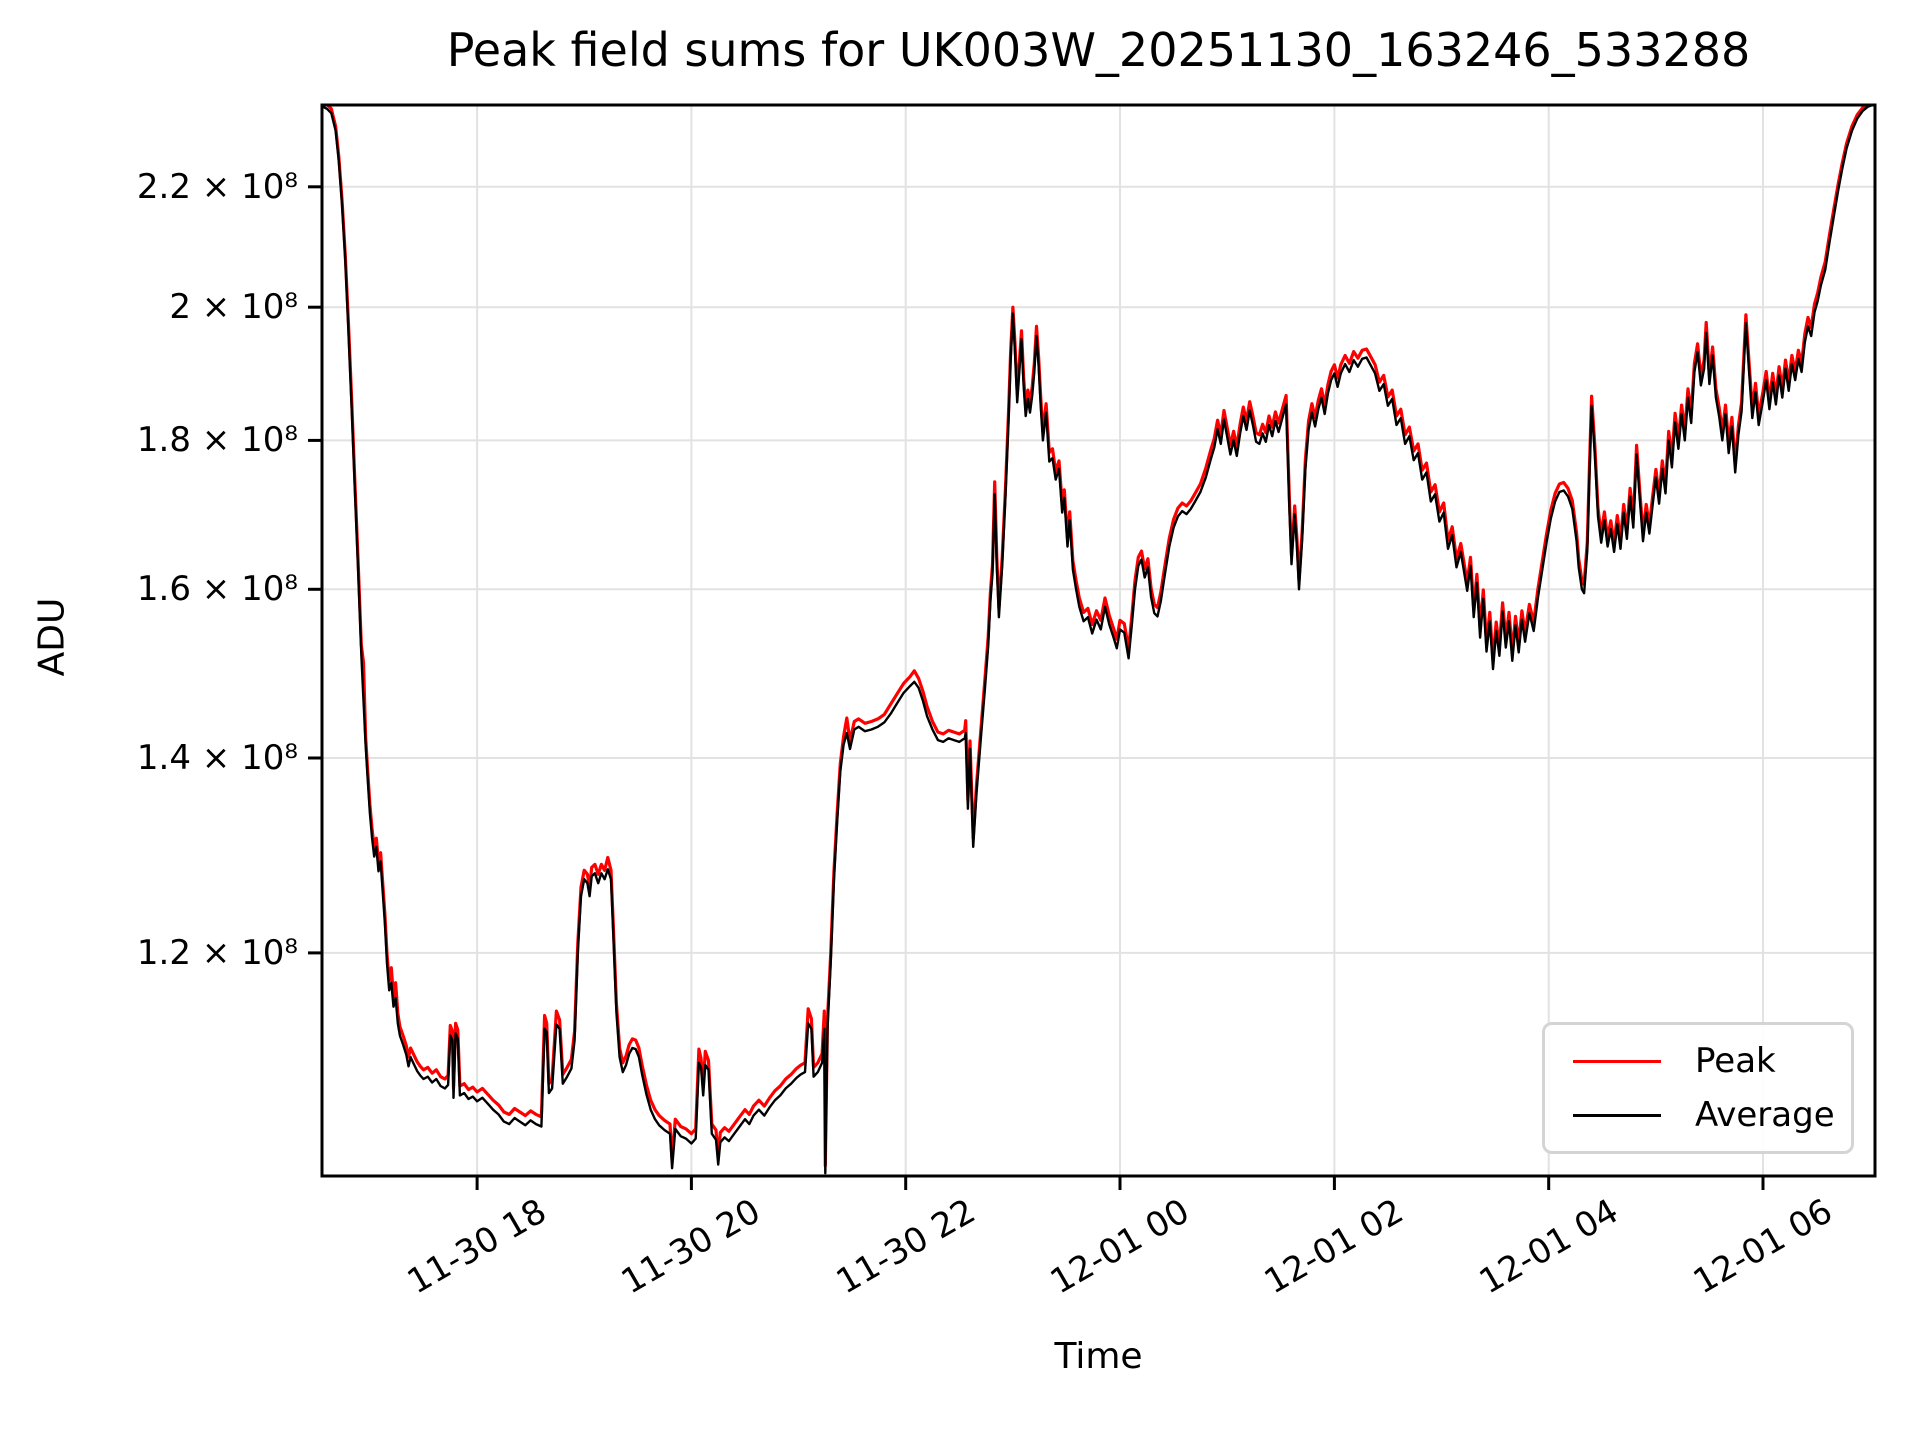  Describe the element at coordinates (217, 440) in the screenshot. I see `y-tick-label: 1.8 × 10⁸` at that location.